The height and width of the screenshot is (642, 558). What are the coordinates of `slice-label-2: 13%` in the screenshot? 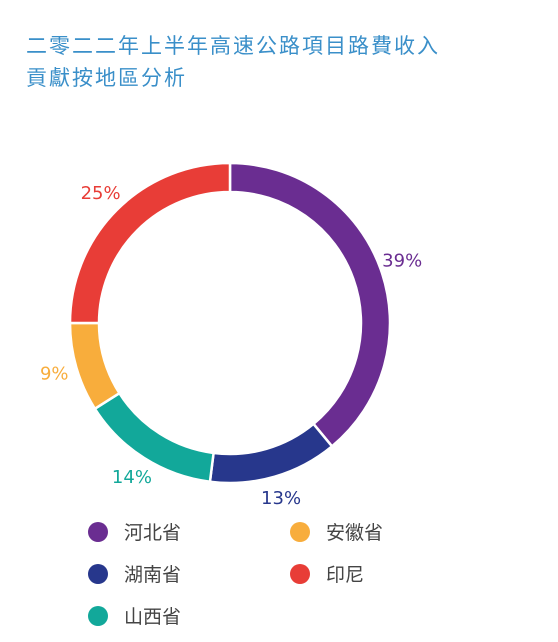 It's located at (281, 498).